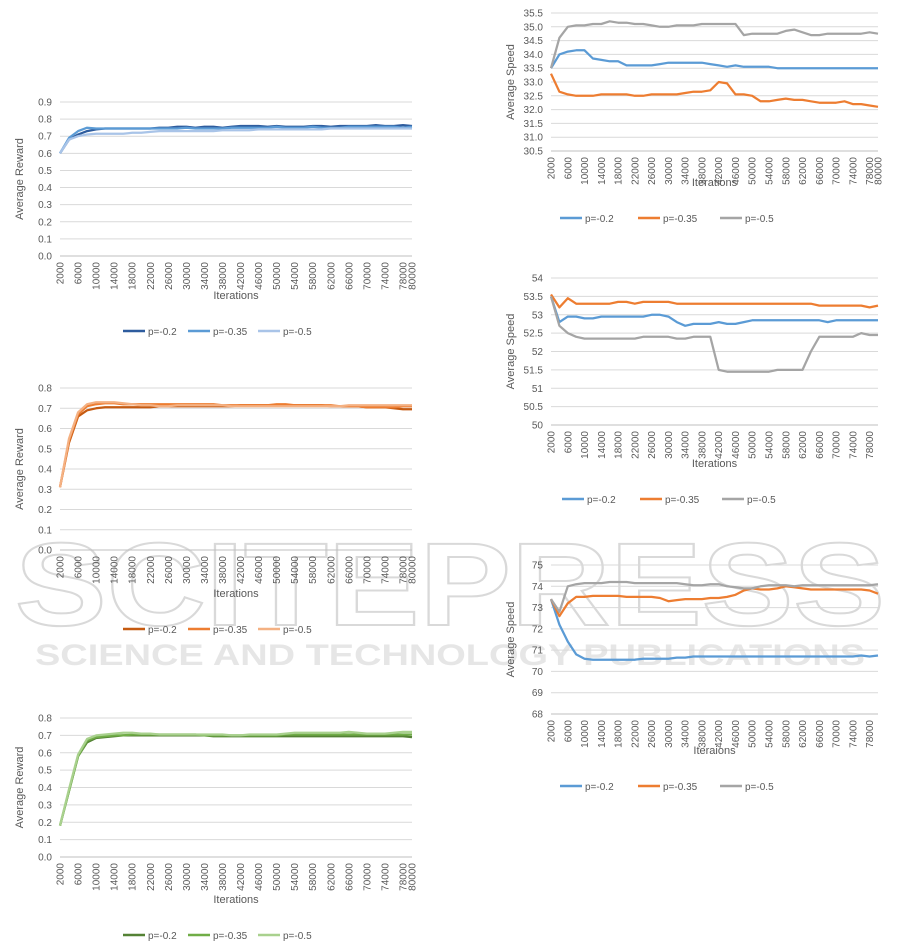  I want to click on y-tick-label: 33.5, so click(534, 69).